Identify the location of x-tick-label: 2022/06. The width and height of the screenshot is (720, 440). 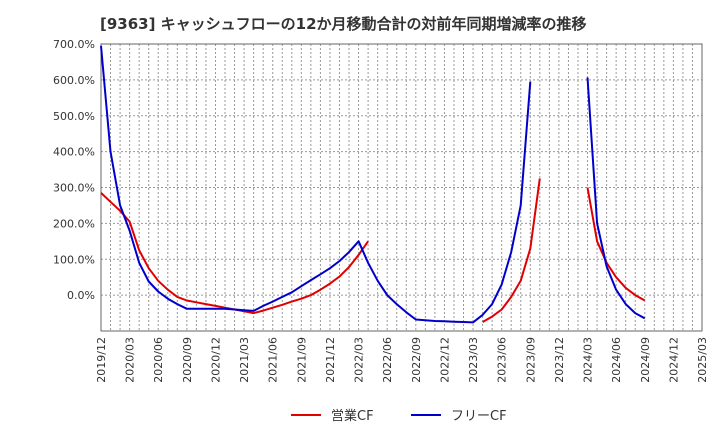
(387, 360).